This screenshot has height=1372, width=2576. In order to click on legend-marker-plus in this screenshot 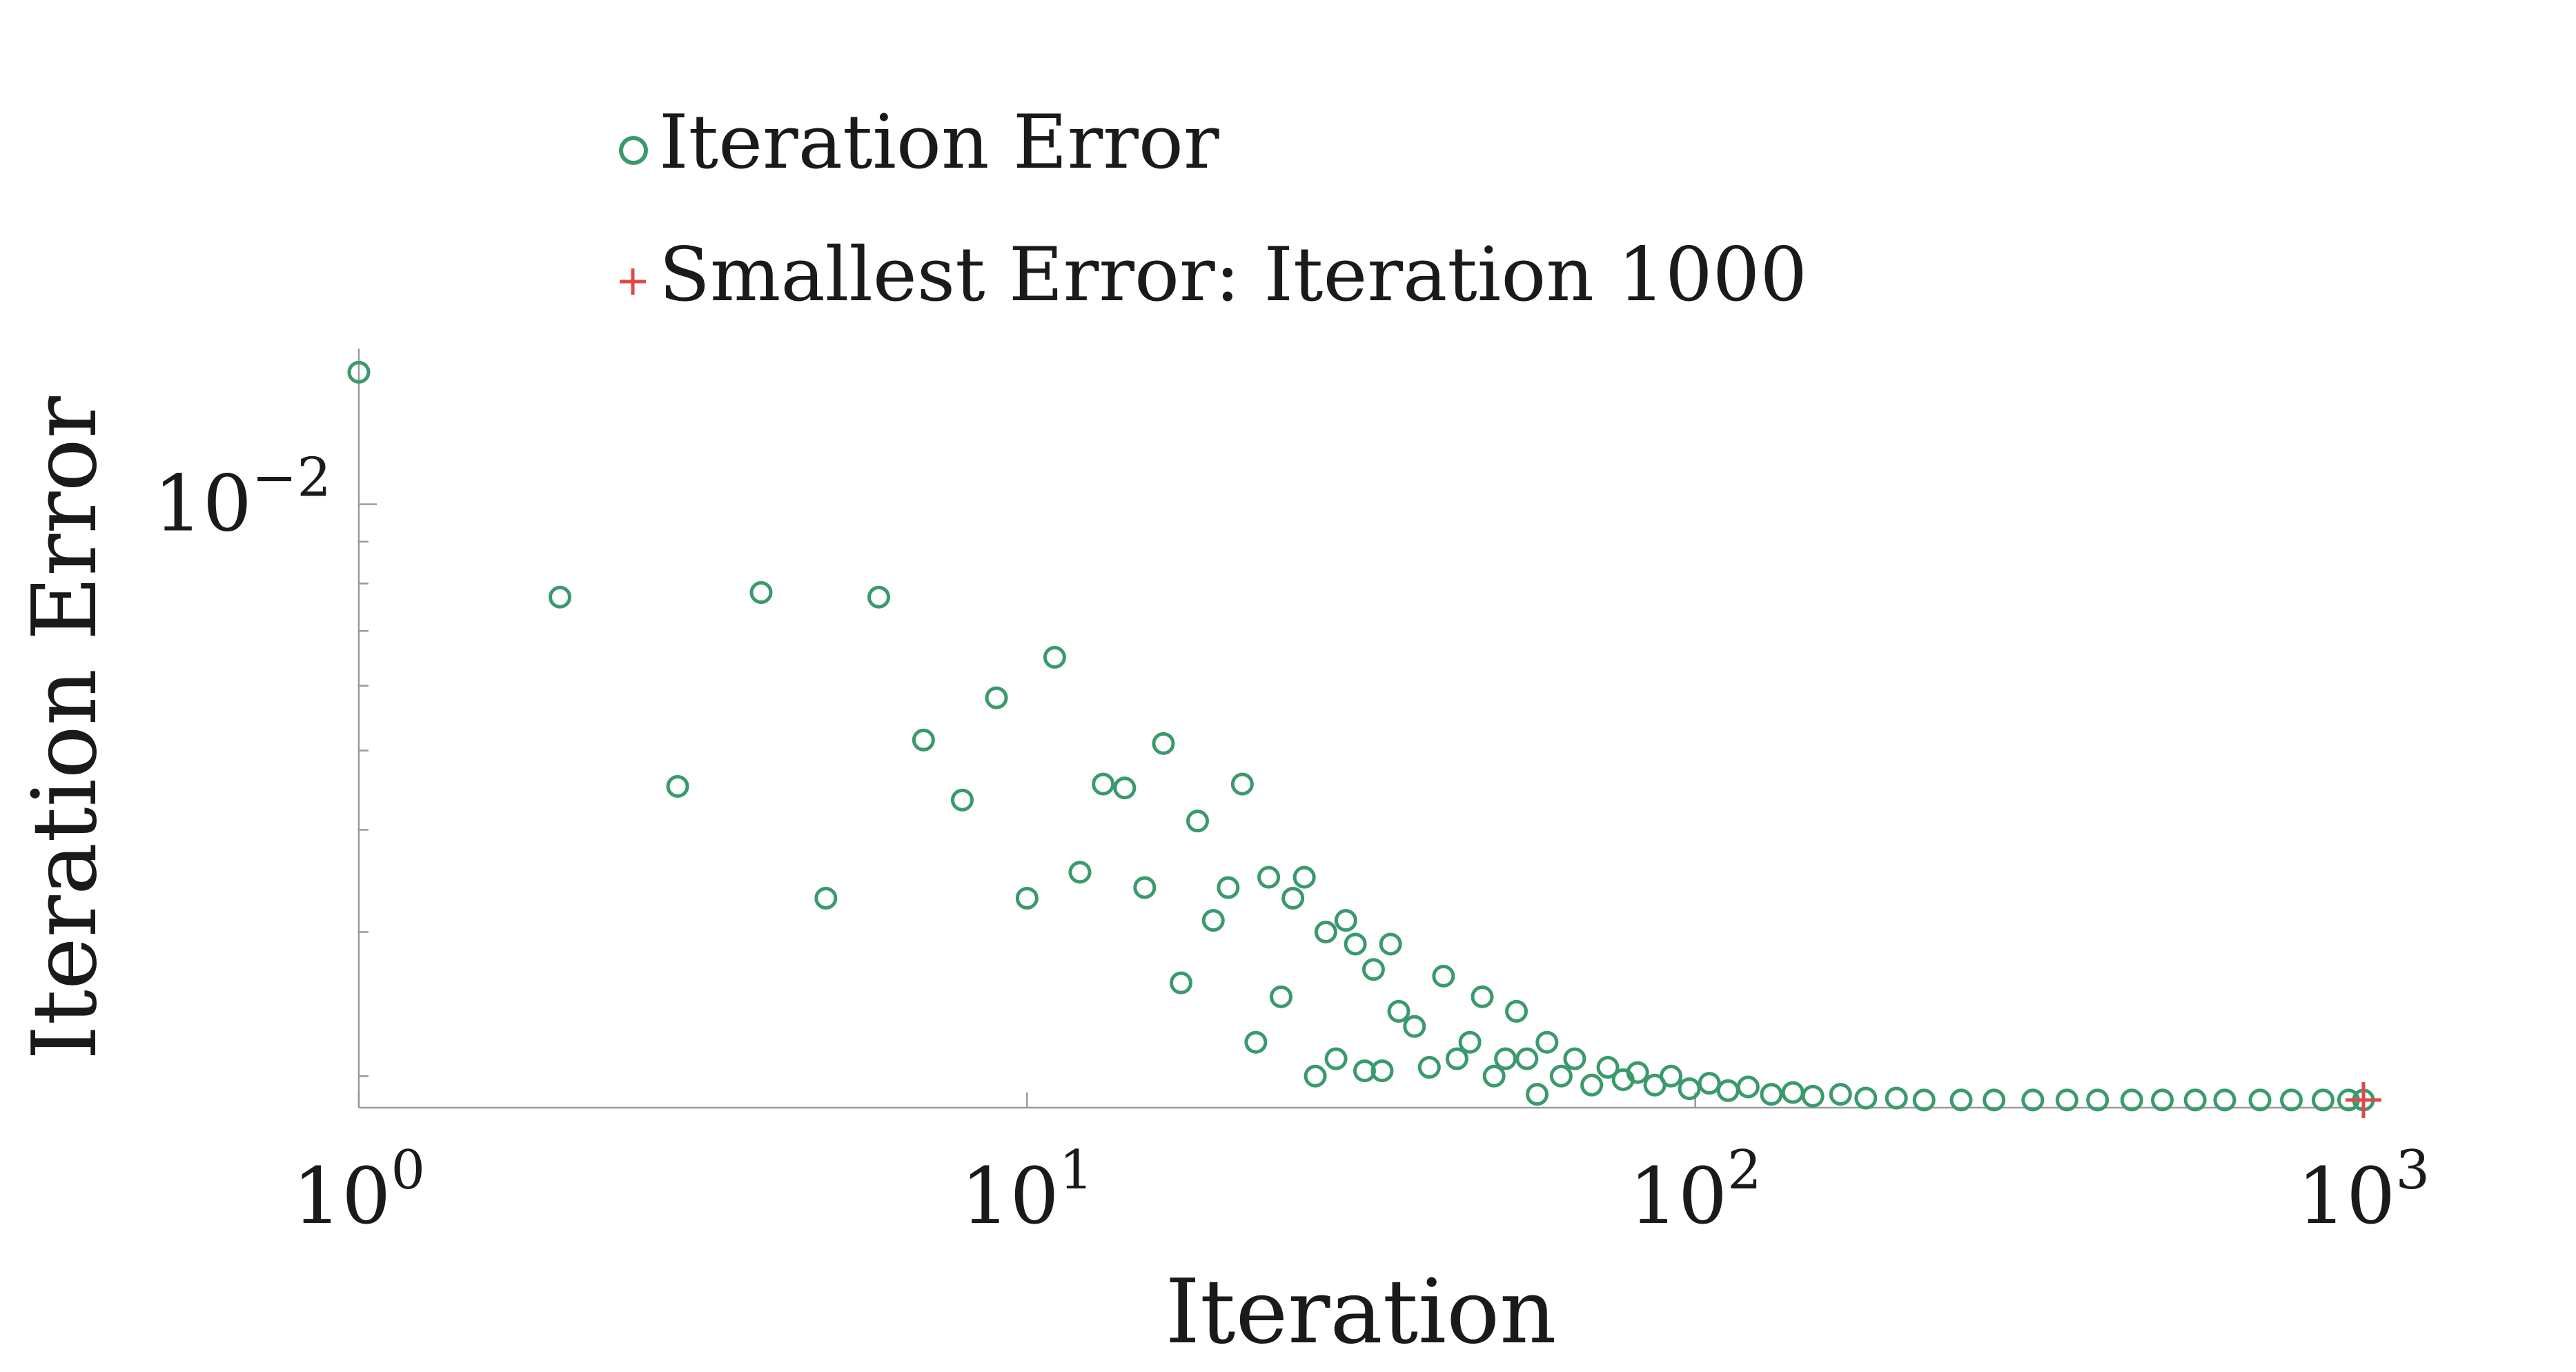, I will do `click(633, 281)`.